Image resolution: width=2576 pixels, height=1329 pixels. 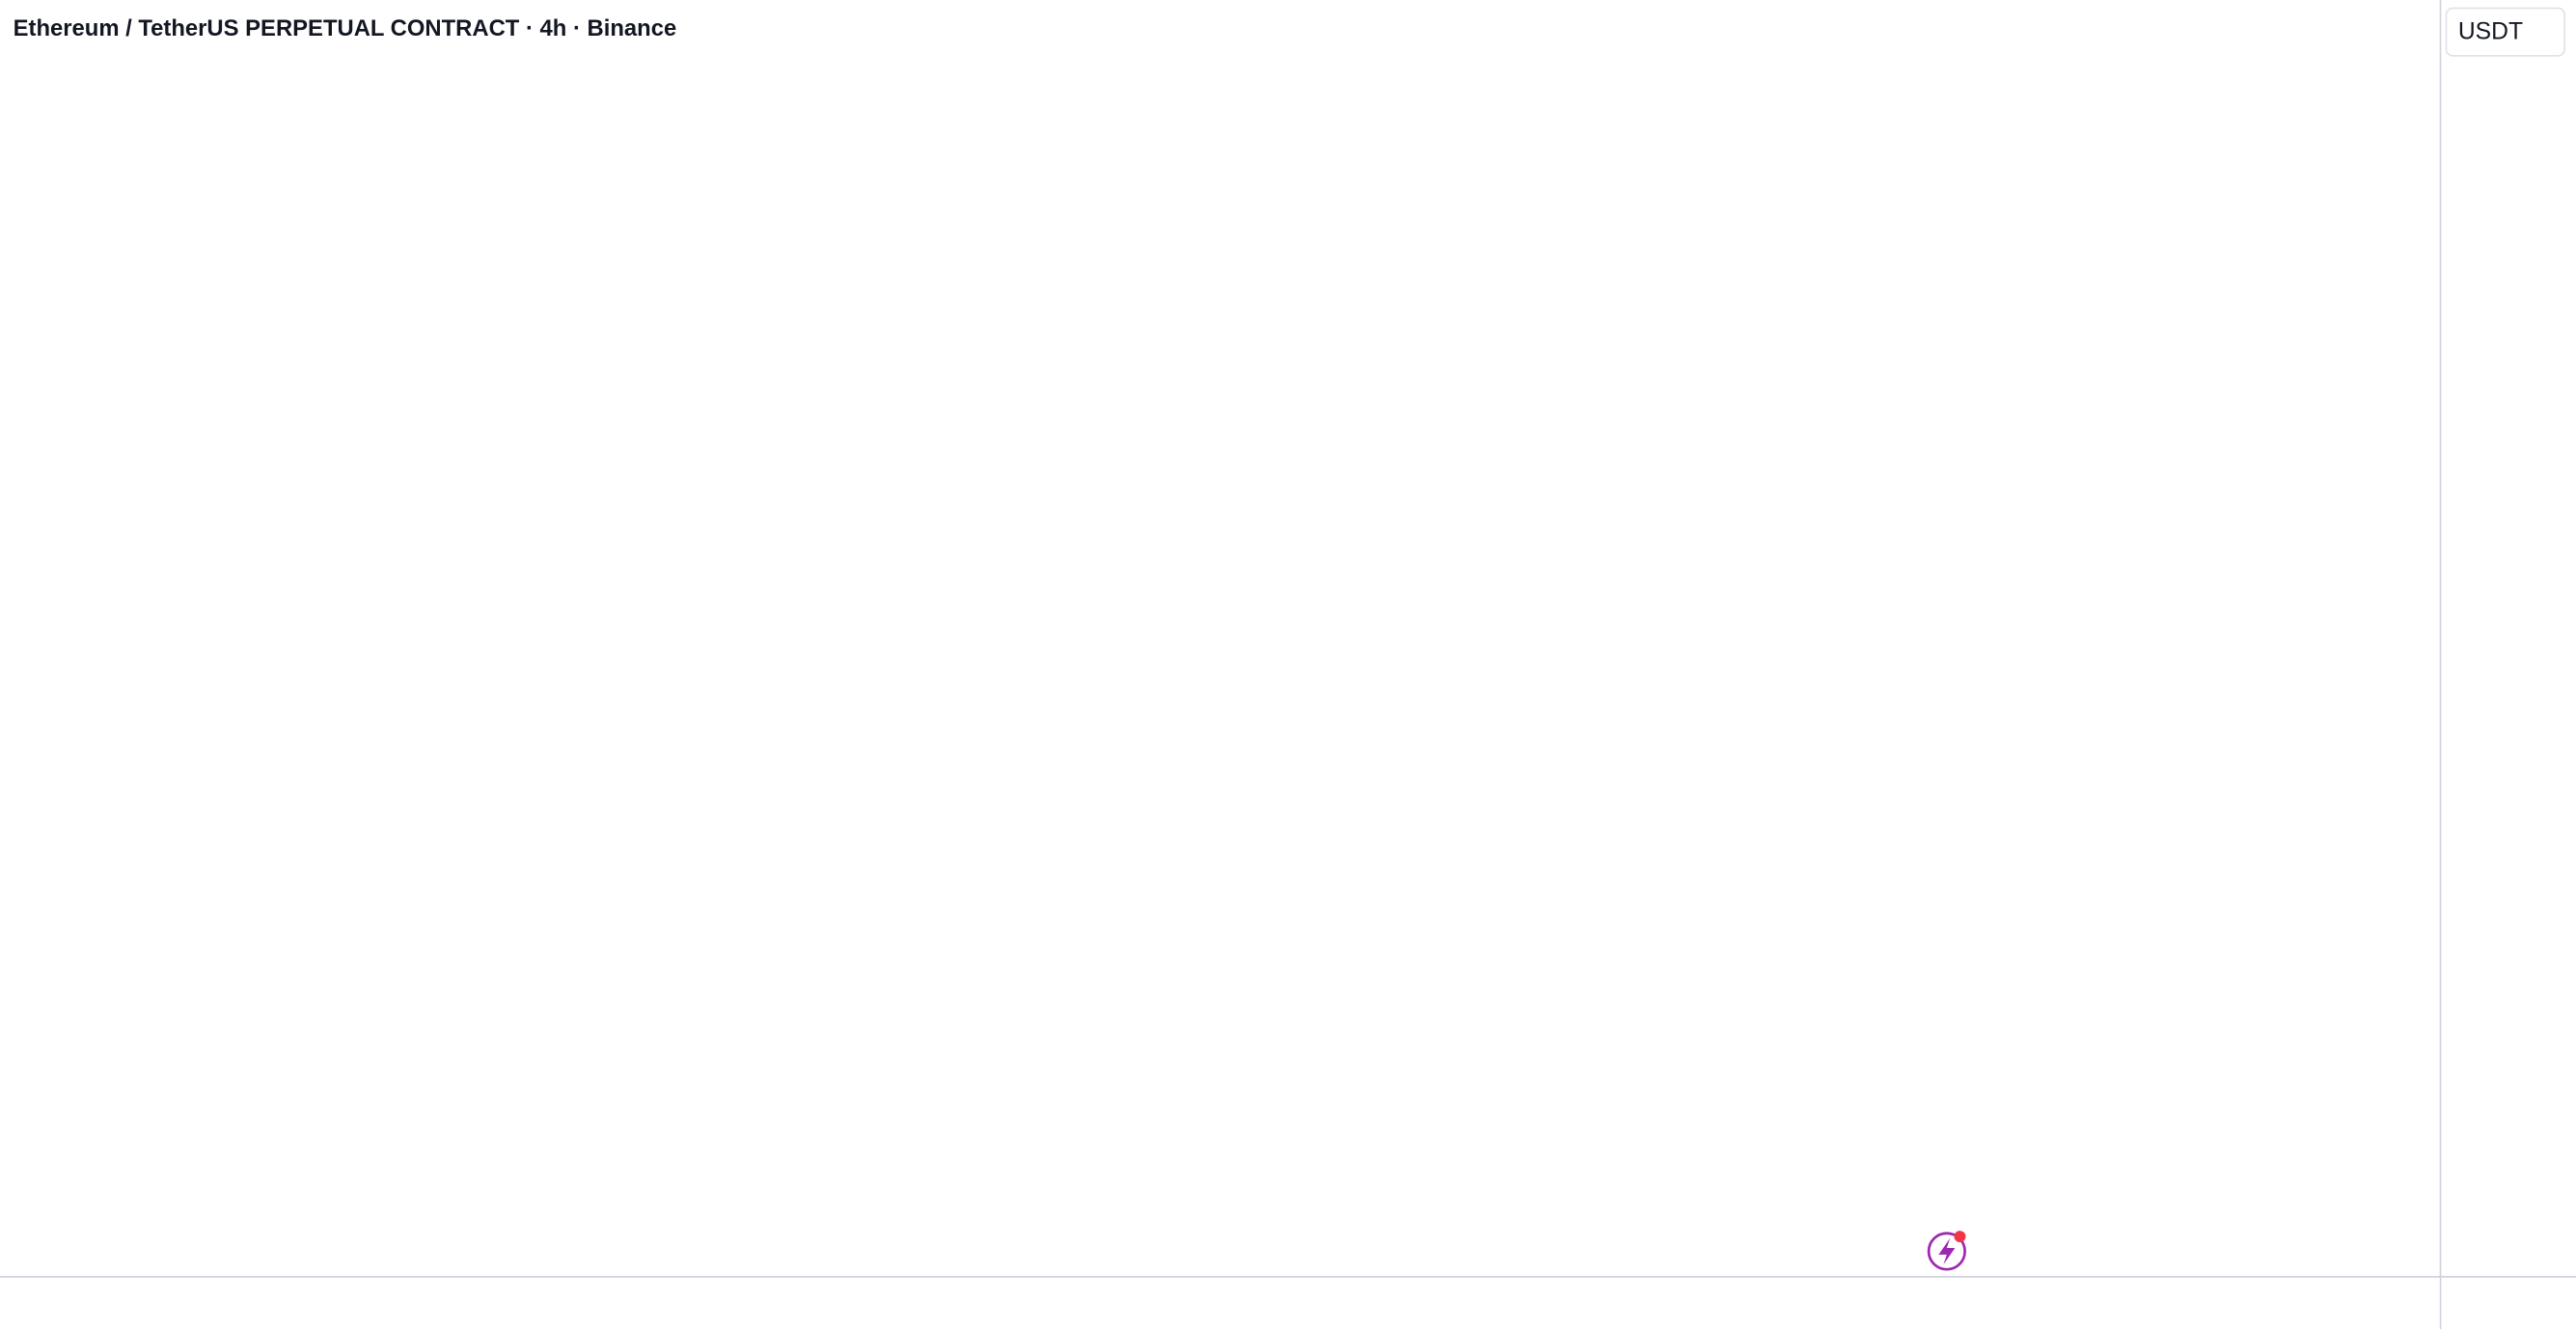 I want to click on time-axis-bg, so click(x=1220, y=1302).